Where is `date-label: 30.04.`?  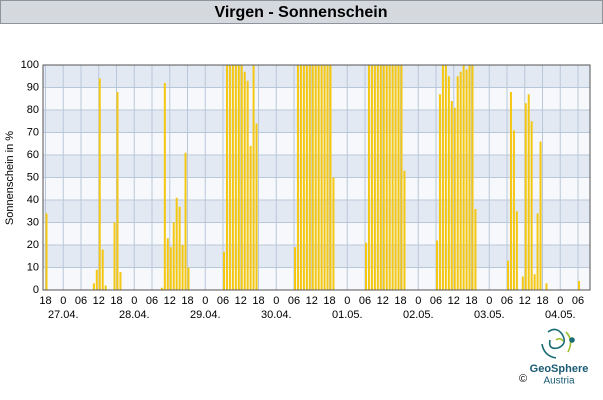
date-label: 30.04. is located at coordinates (276, 315).